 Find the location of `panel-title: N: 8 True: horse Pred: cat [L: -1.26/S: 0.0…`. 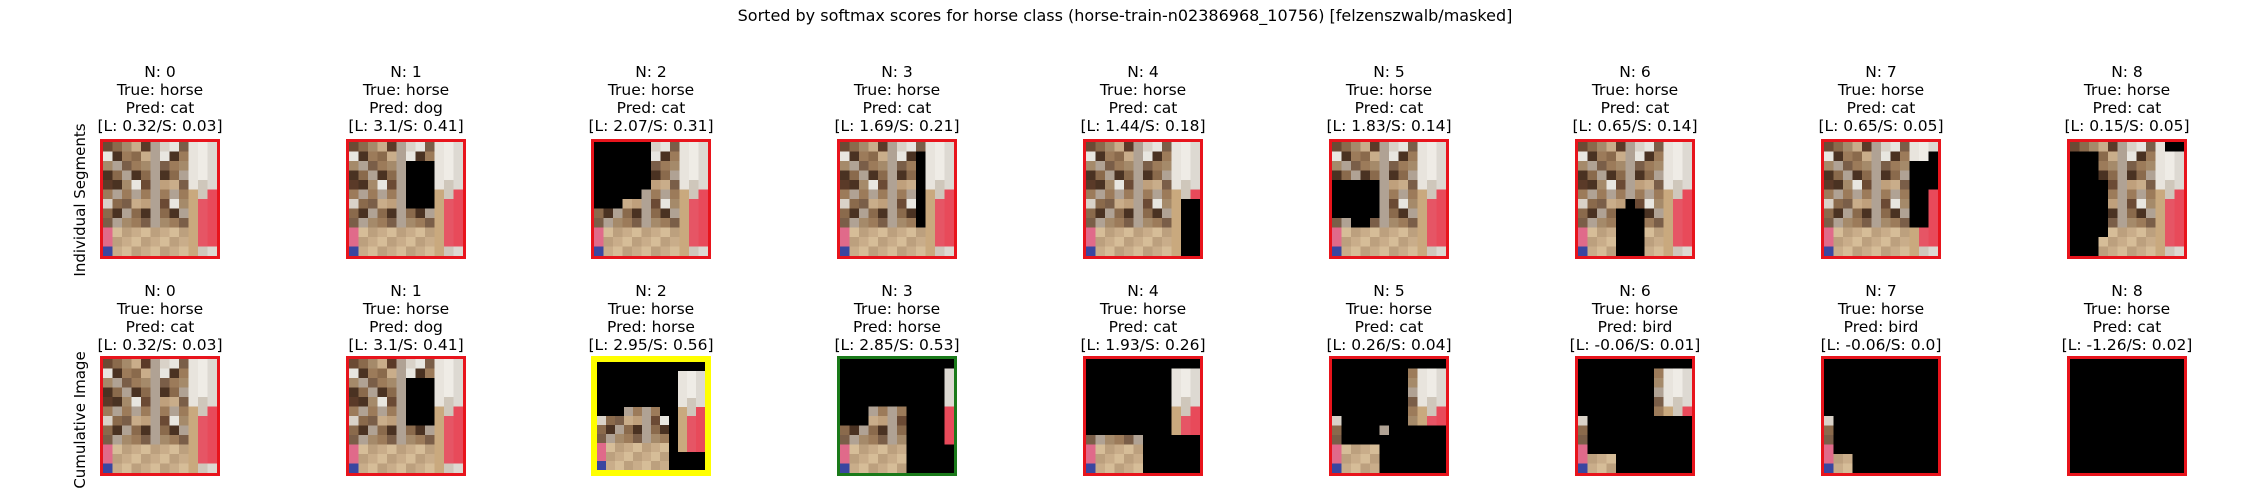

panel-title: N: 8 True: horse Pred: cat [L: -1.26/S: 0.0… is located at coordinates (2118, 318).